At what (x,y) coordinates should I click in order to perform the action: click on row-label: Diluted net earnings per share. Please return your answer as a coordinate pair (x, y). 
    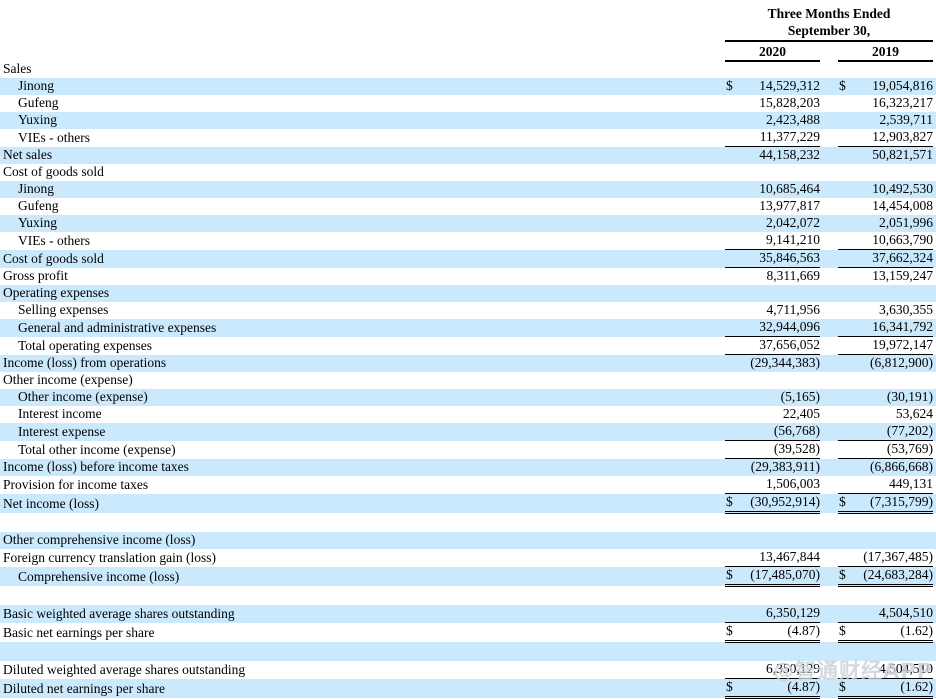
    Looking at the image, I should click on (362, 688).